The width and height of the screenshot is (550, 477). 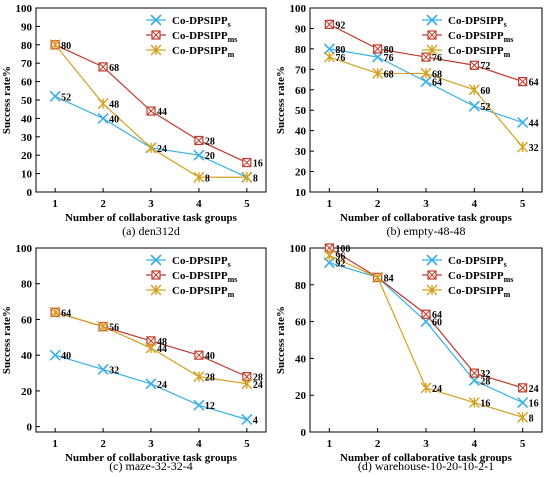 I want to click on data-label: 20, so click(x=210, y=156).